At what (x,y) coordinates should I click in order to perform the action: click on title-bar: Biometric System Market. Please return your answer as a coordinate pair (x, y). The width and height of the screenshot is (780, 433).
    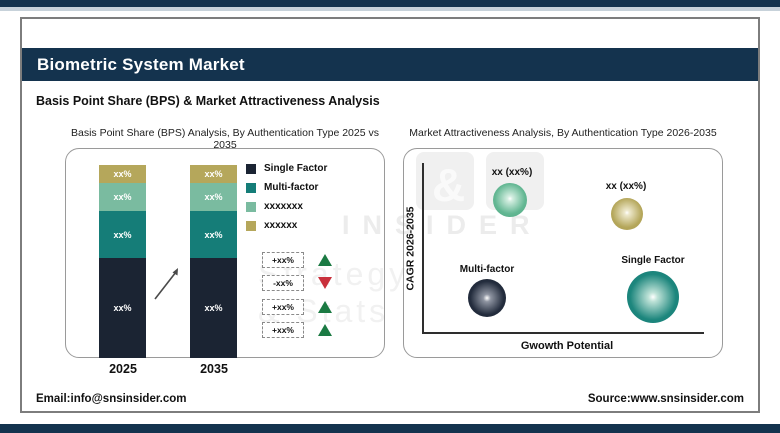
    Looking at the image, I should click on (390, 64).